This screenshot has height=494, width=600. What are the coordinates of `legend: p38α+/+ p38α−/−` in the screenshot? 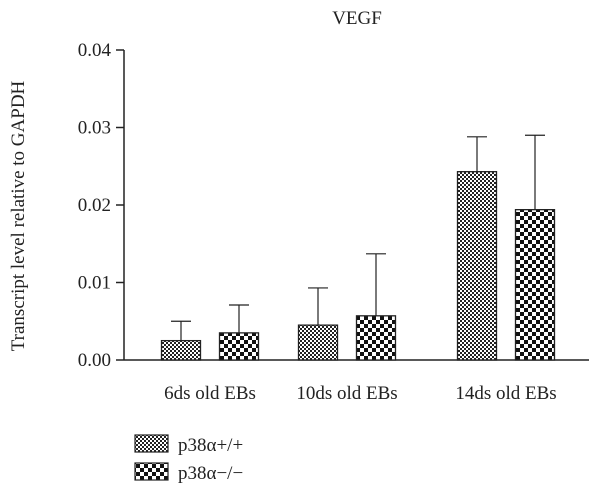 It's located at (188, 459).